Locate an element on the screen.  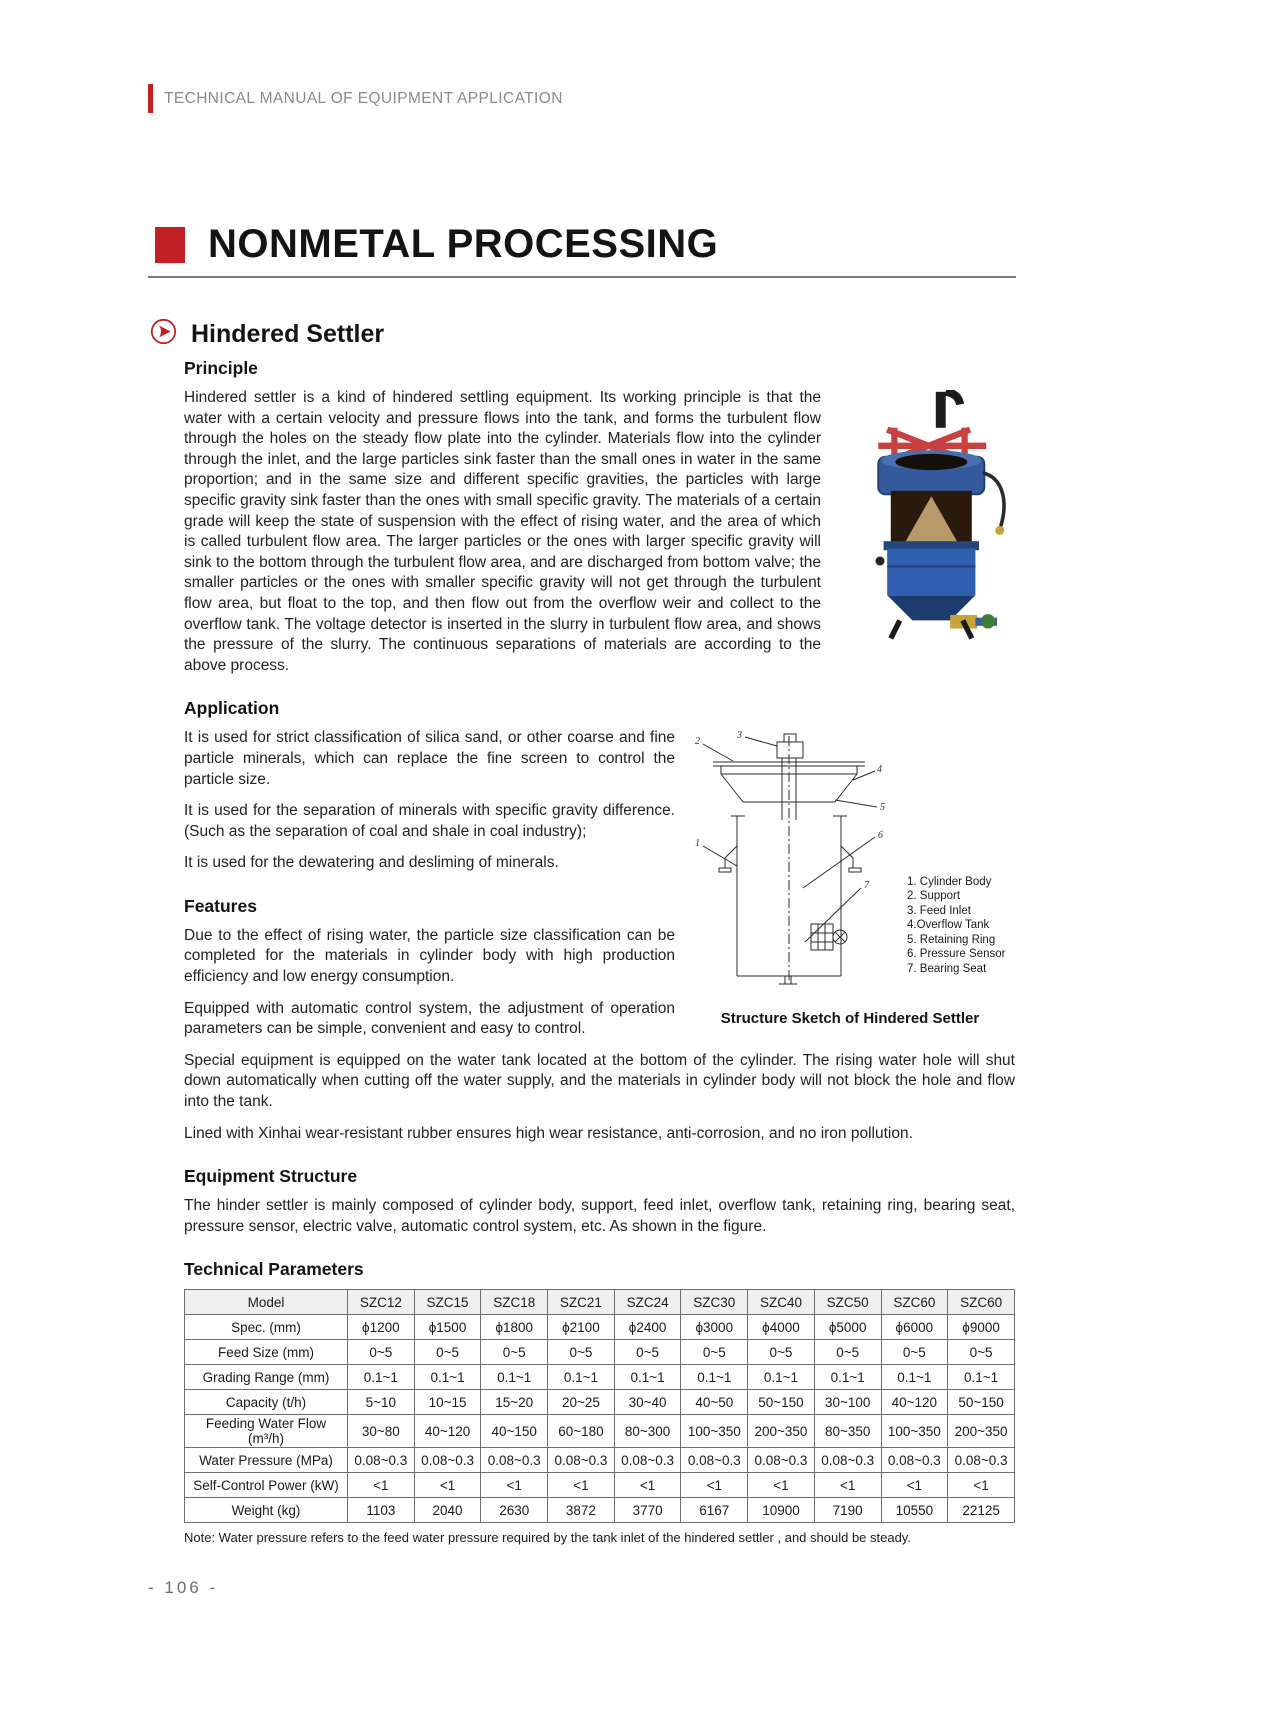
table-cell: 40~50 is located at coordinates (714, 1402).